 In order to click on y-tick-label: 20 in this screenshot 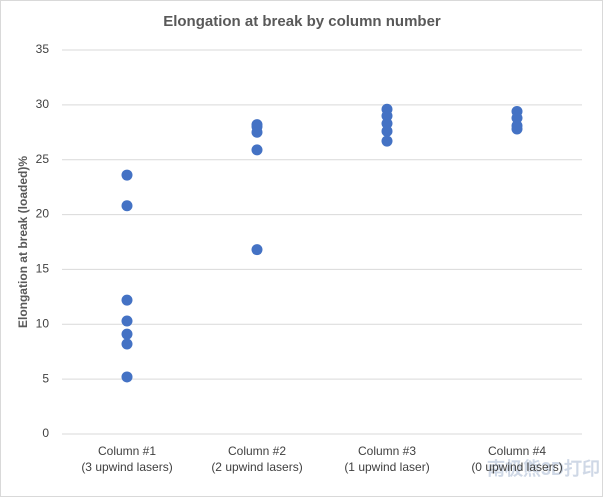, I will do `click(43, 214)`.